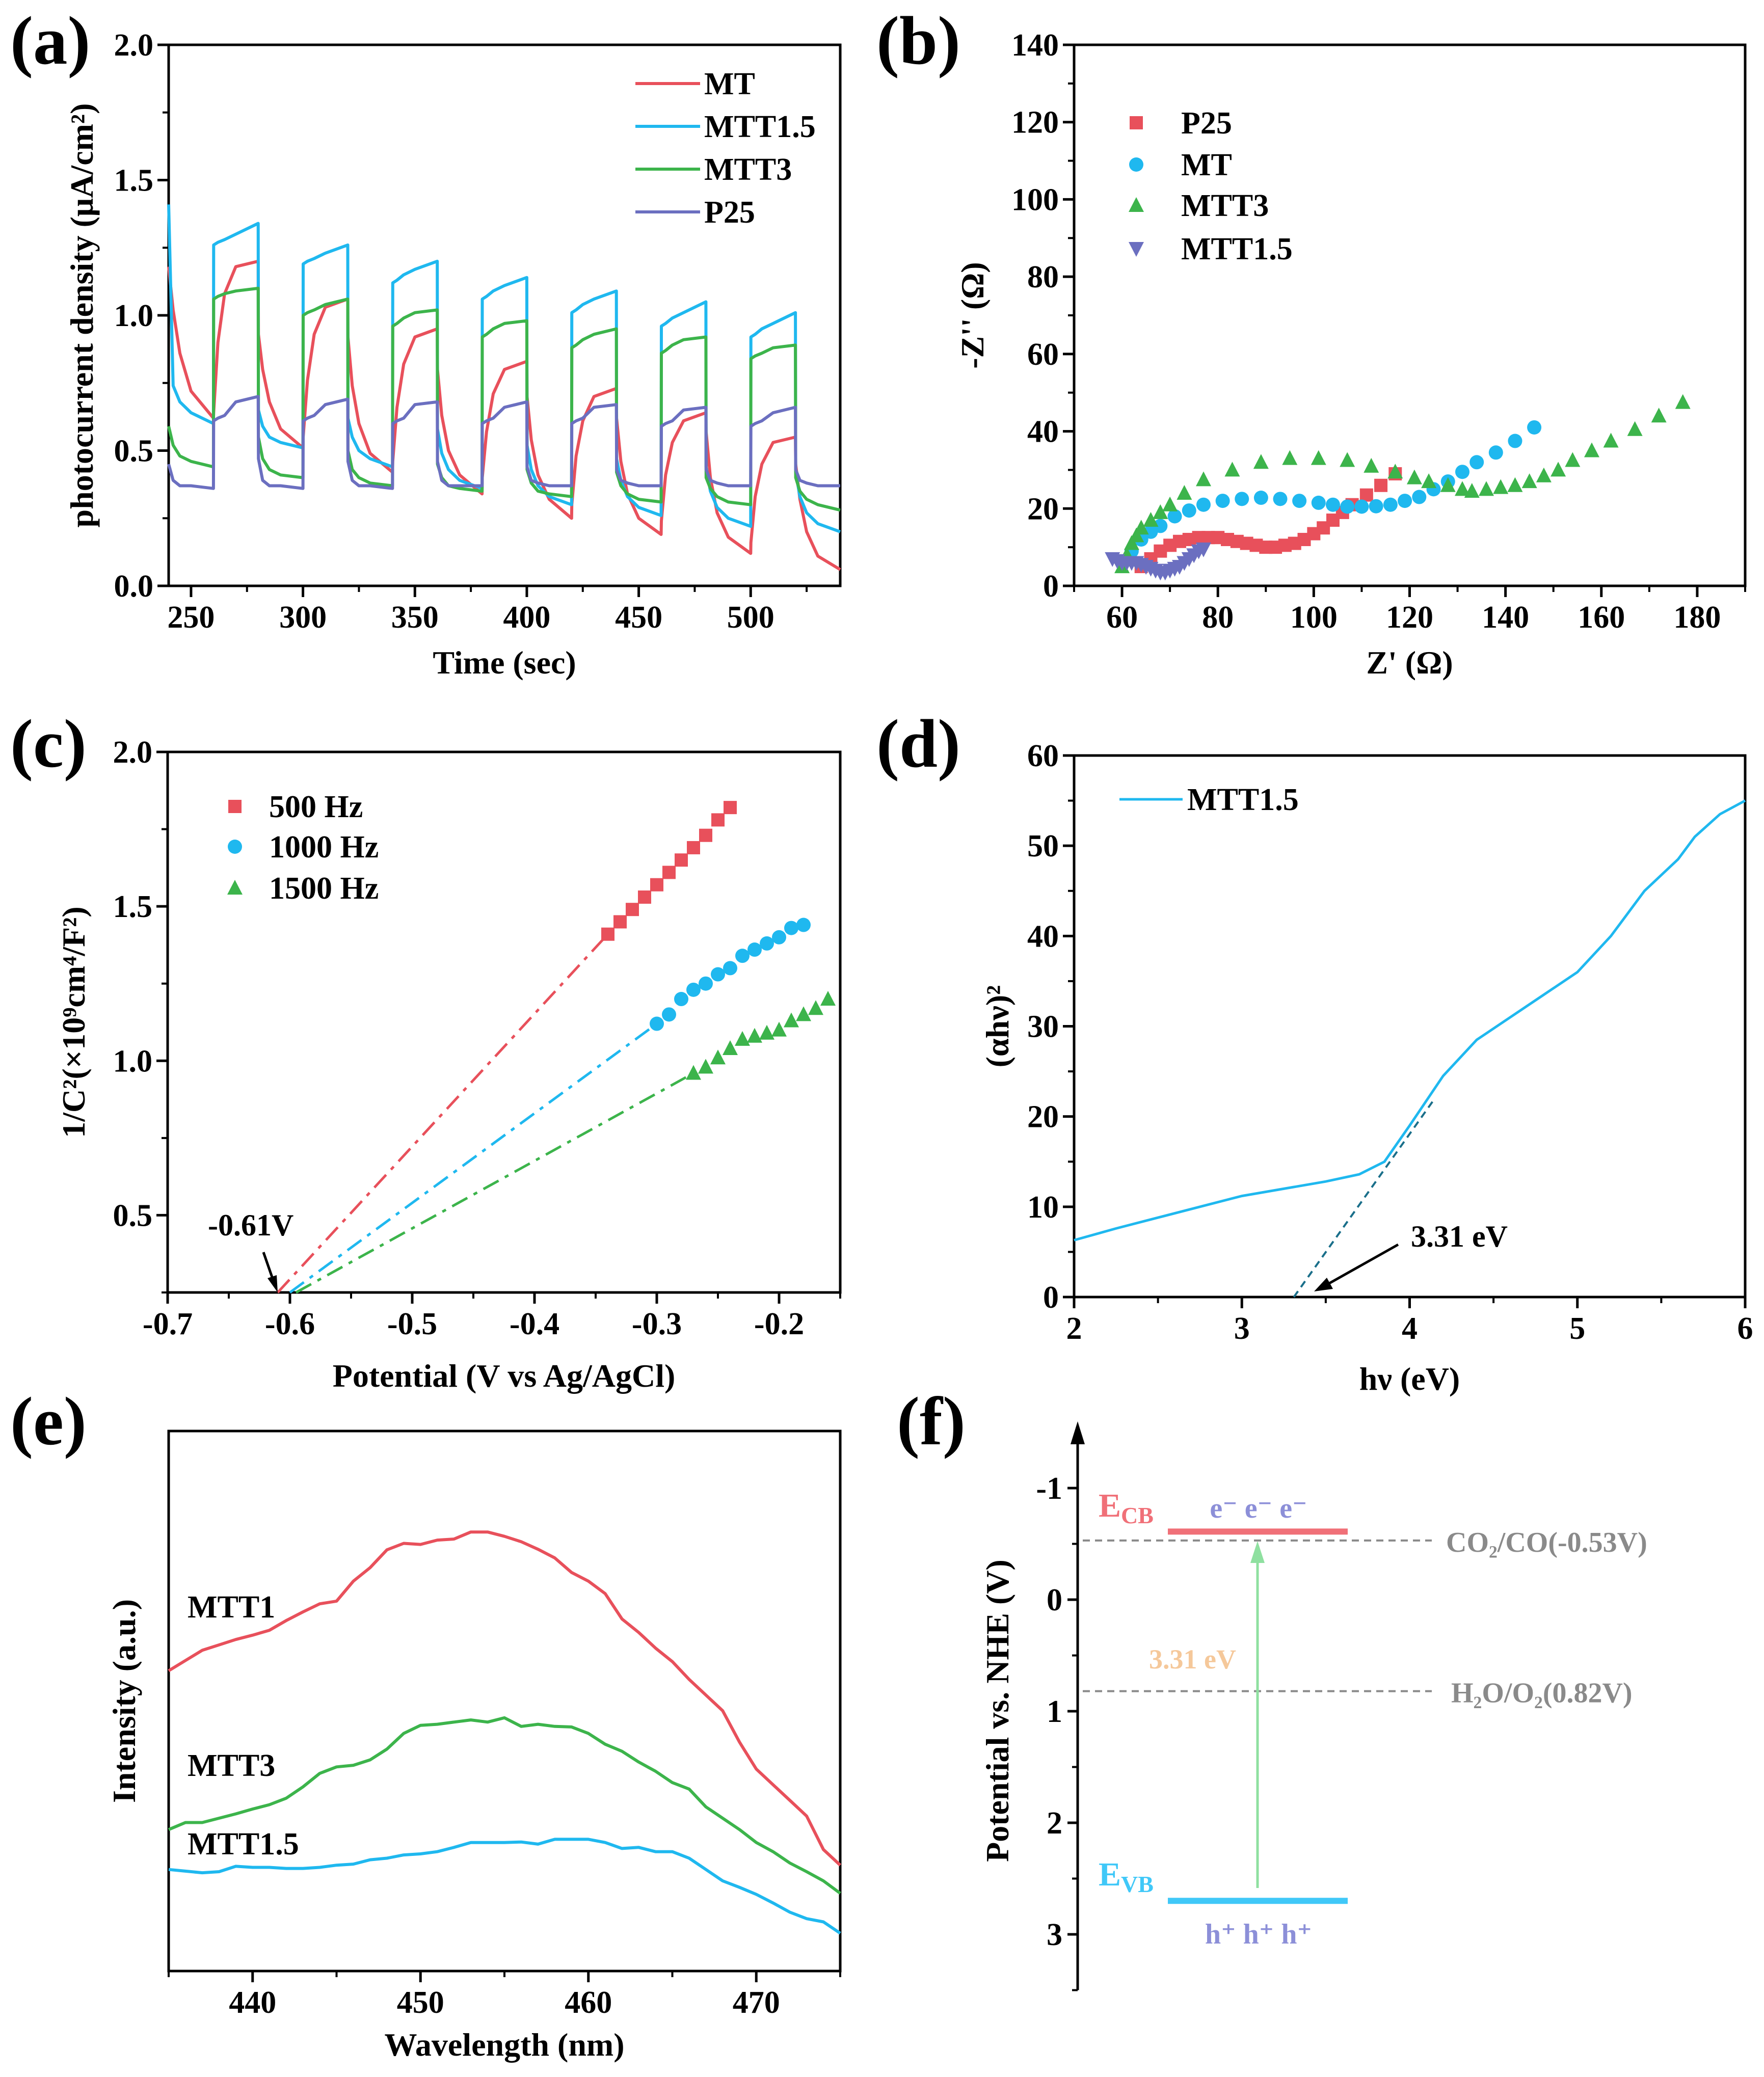  What do you see at coordinates (316, 807) in the screenshot?
I see `legend-label: 500 Hz` at bounding box center [316, 807].